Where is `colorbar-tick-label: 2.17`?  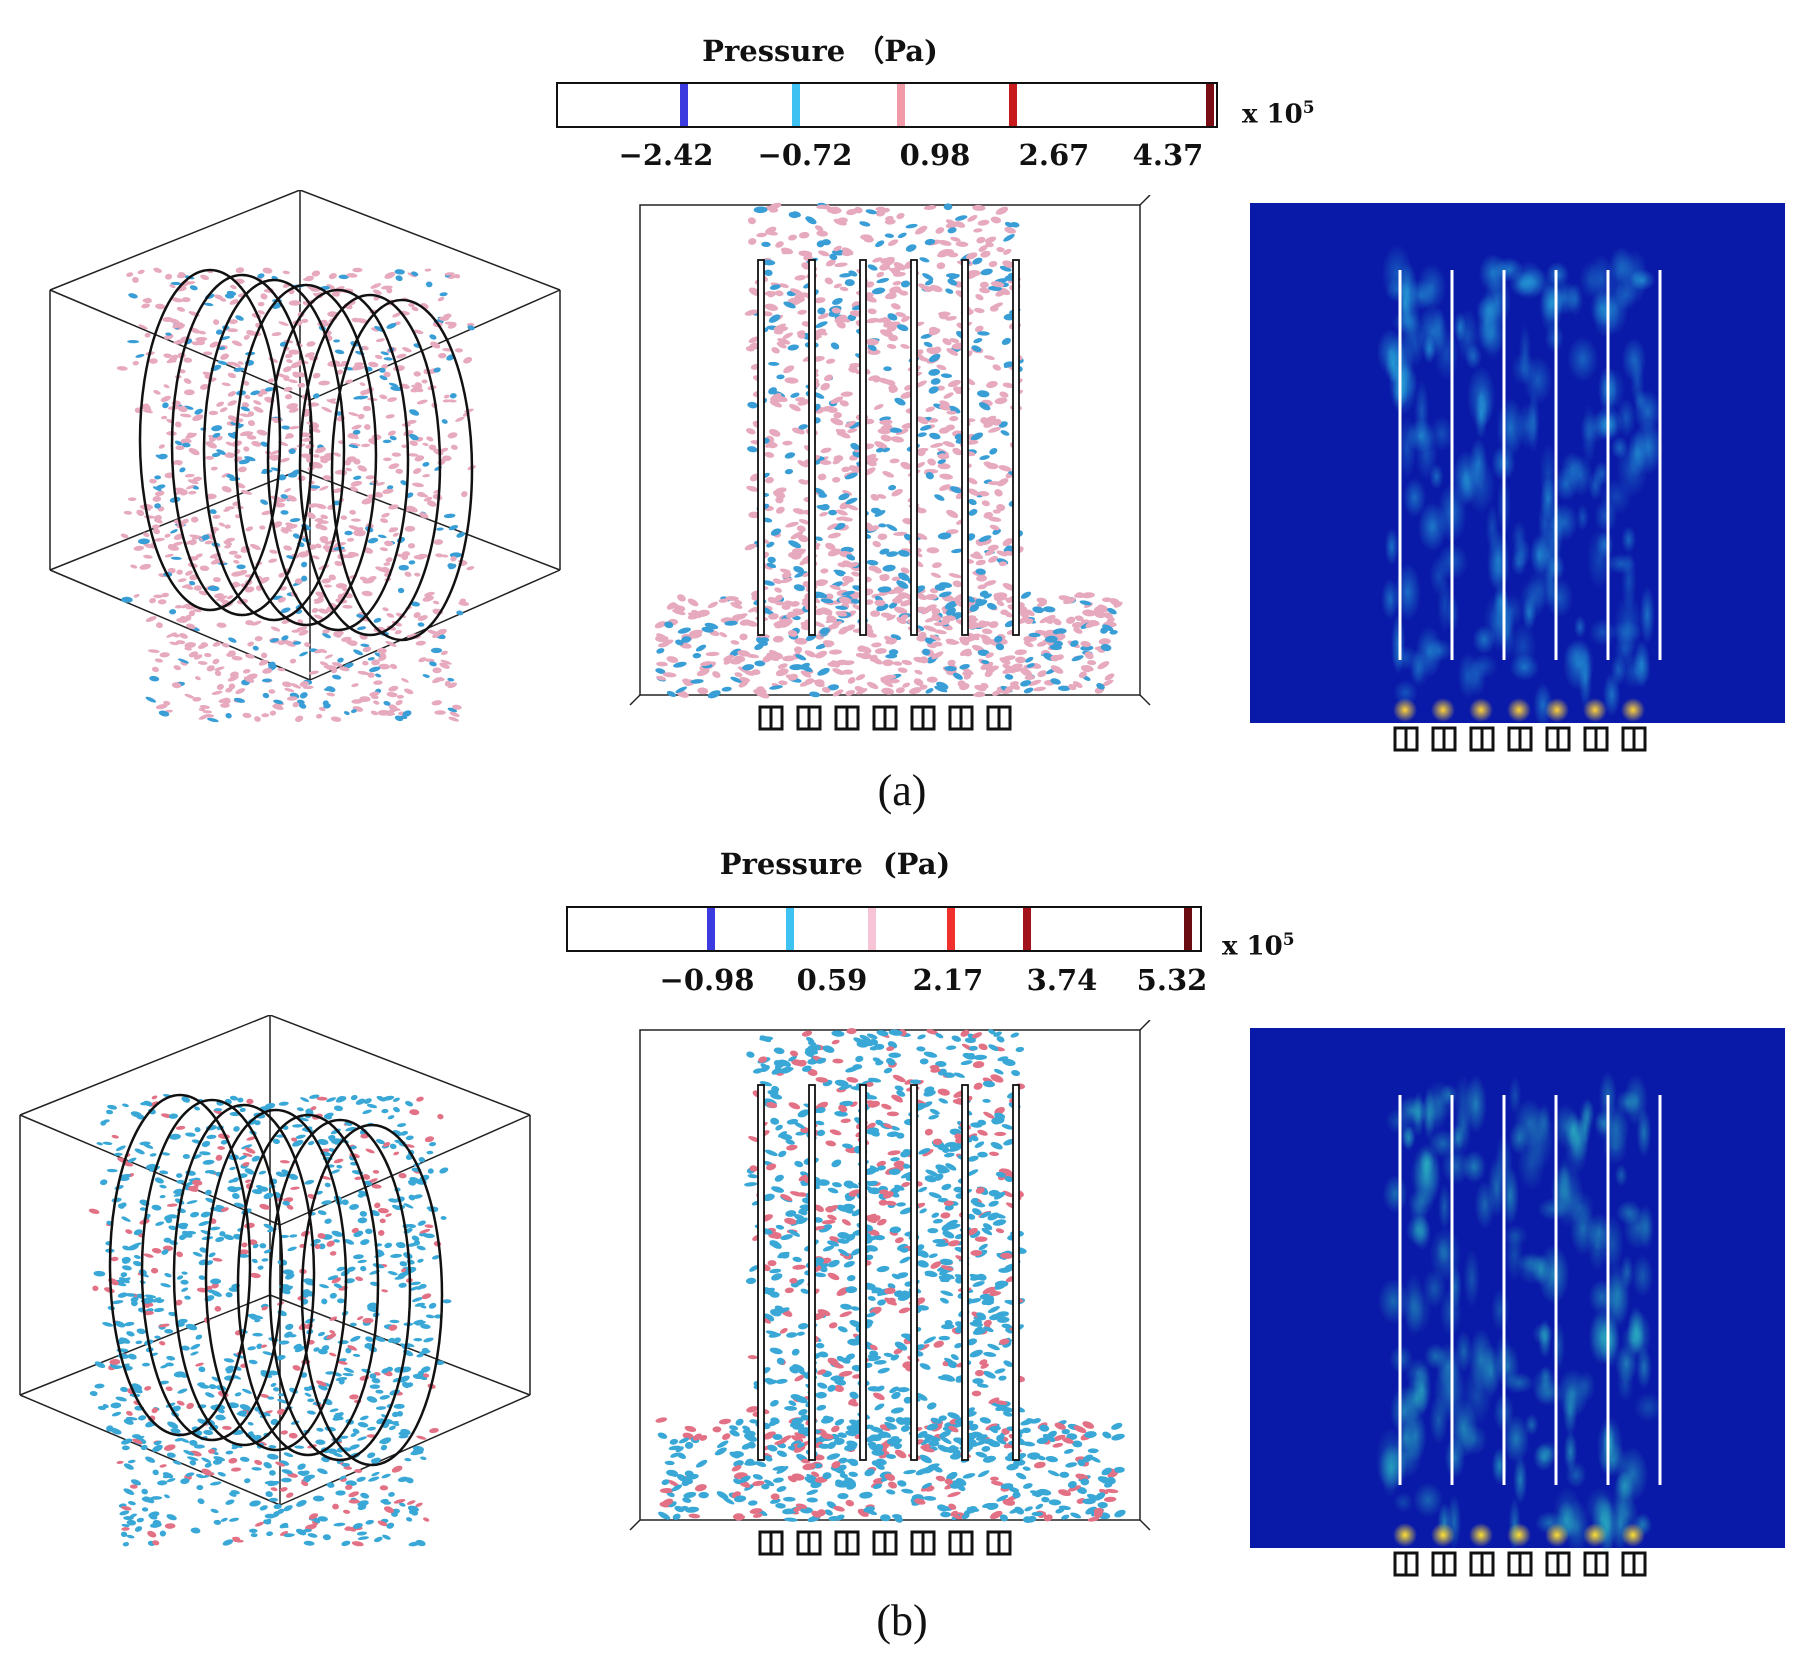
colorbar-tick-label: 2.17 is located at coordinates (948, 980).